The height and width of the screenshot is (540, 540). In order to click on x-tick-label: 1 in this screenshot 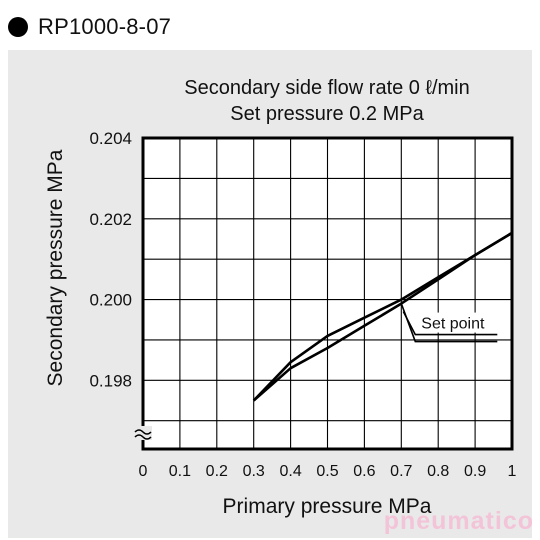, I will do `click(512, 471)`.